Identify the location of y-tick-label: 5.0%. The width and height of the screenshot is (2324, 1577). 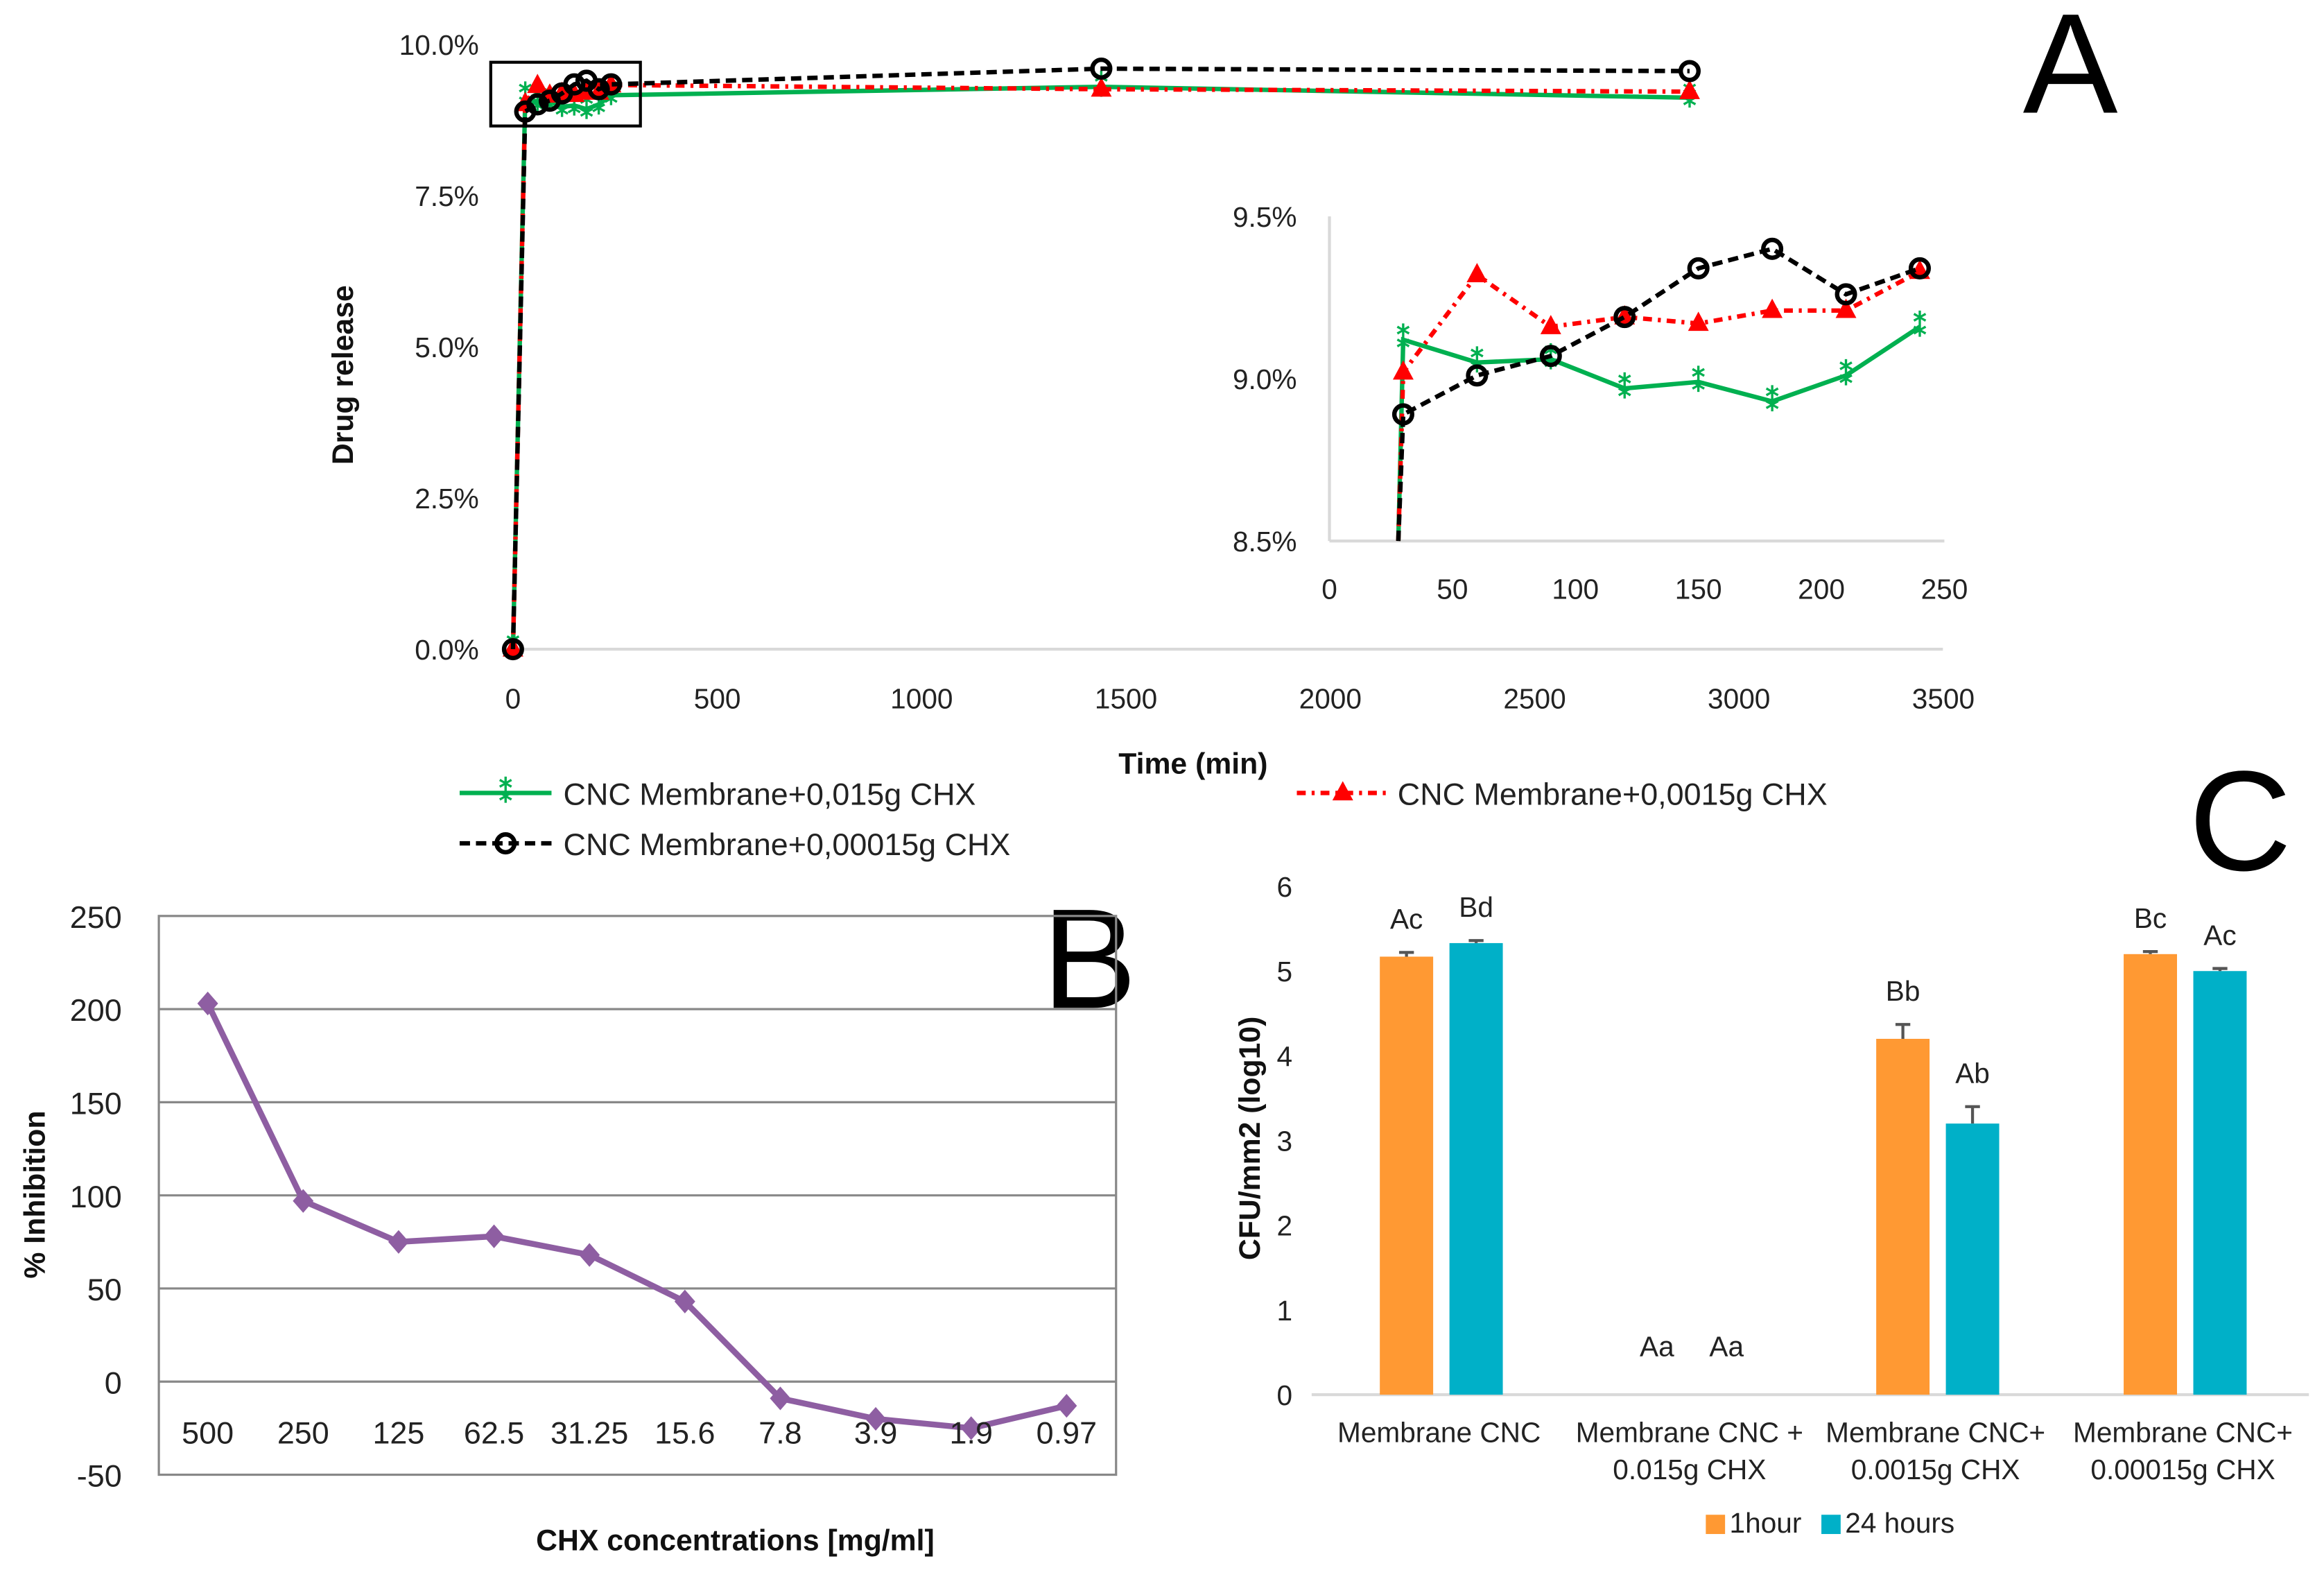
(447, 347).